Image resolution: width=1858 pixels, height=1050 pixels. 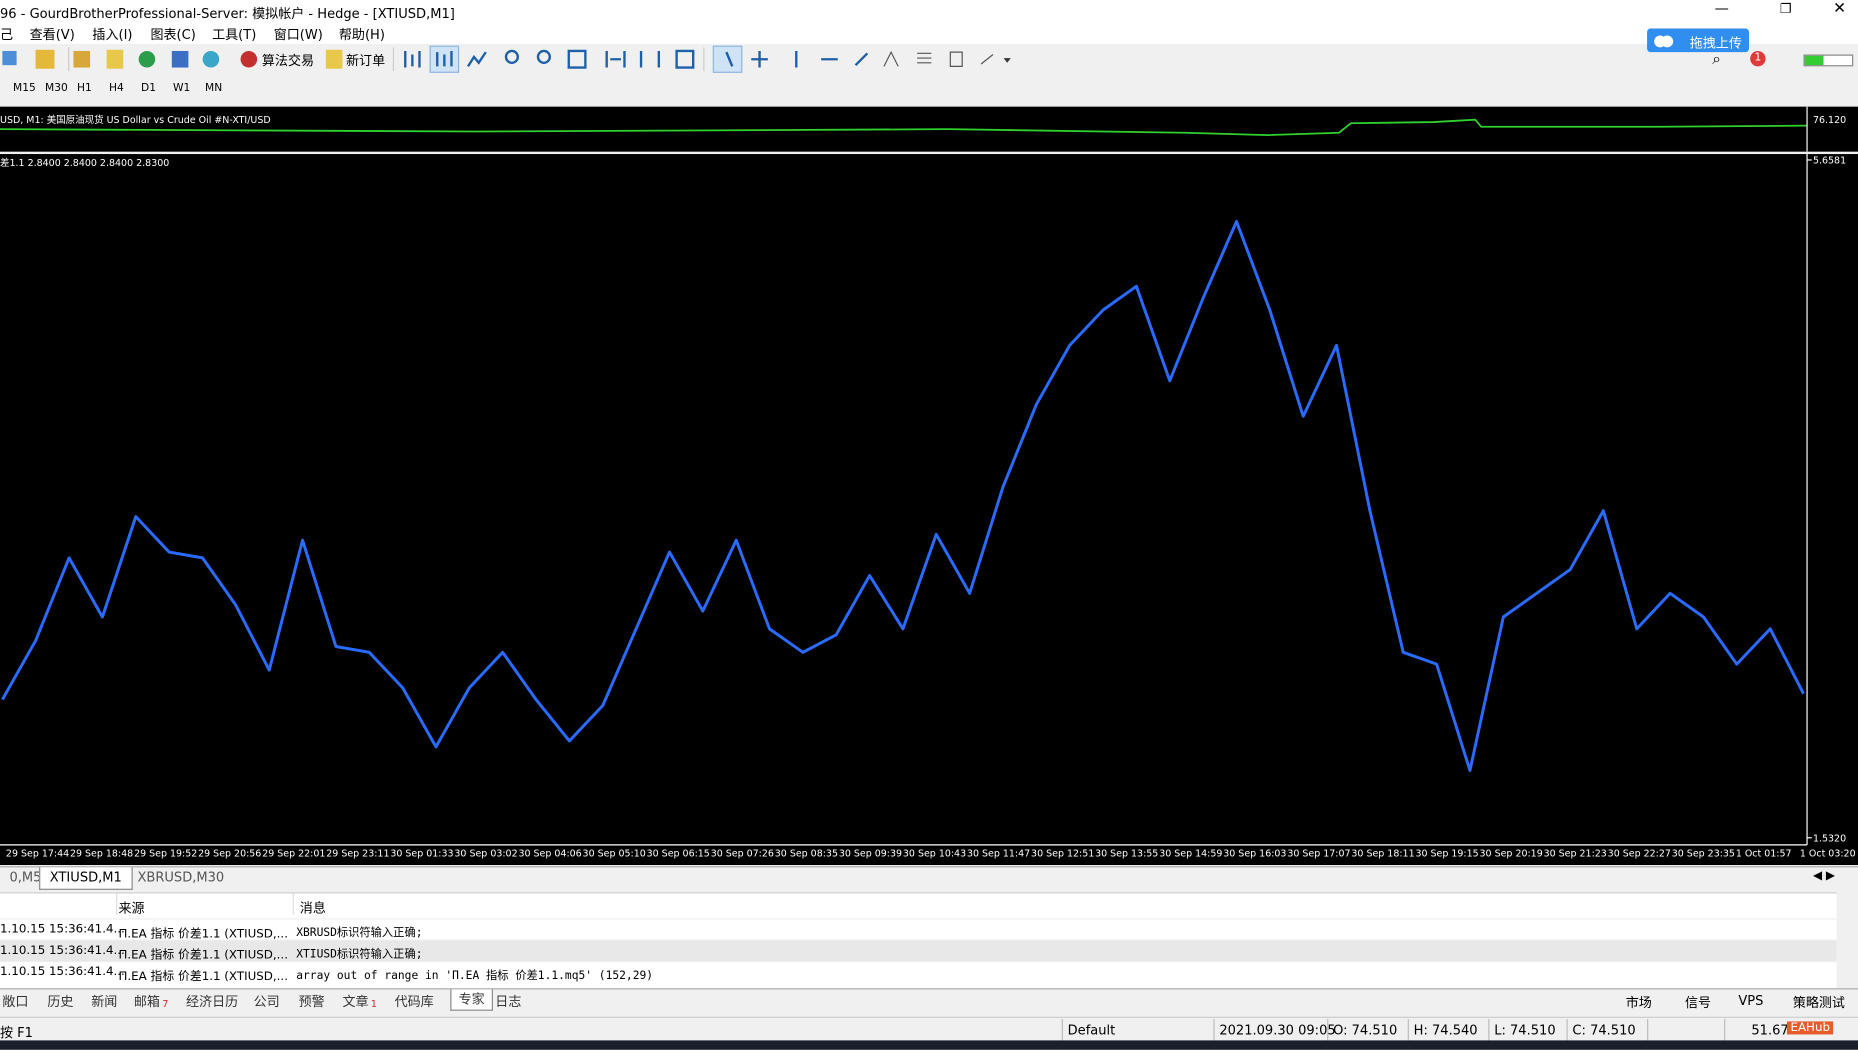 I want to click on x-tick-label: 30 Sep 07:26, so click(x=742, y=854).